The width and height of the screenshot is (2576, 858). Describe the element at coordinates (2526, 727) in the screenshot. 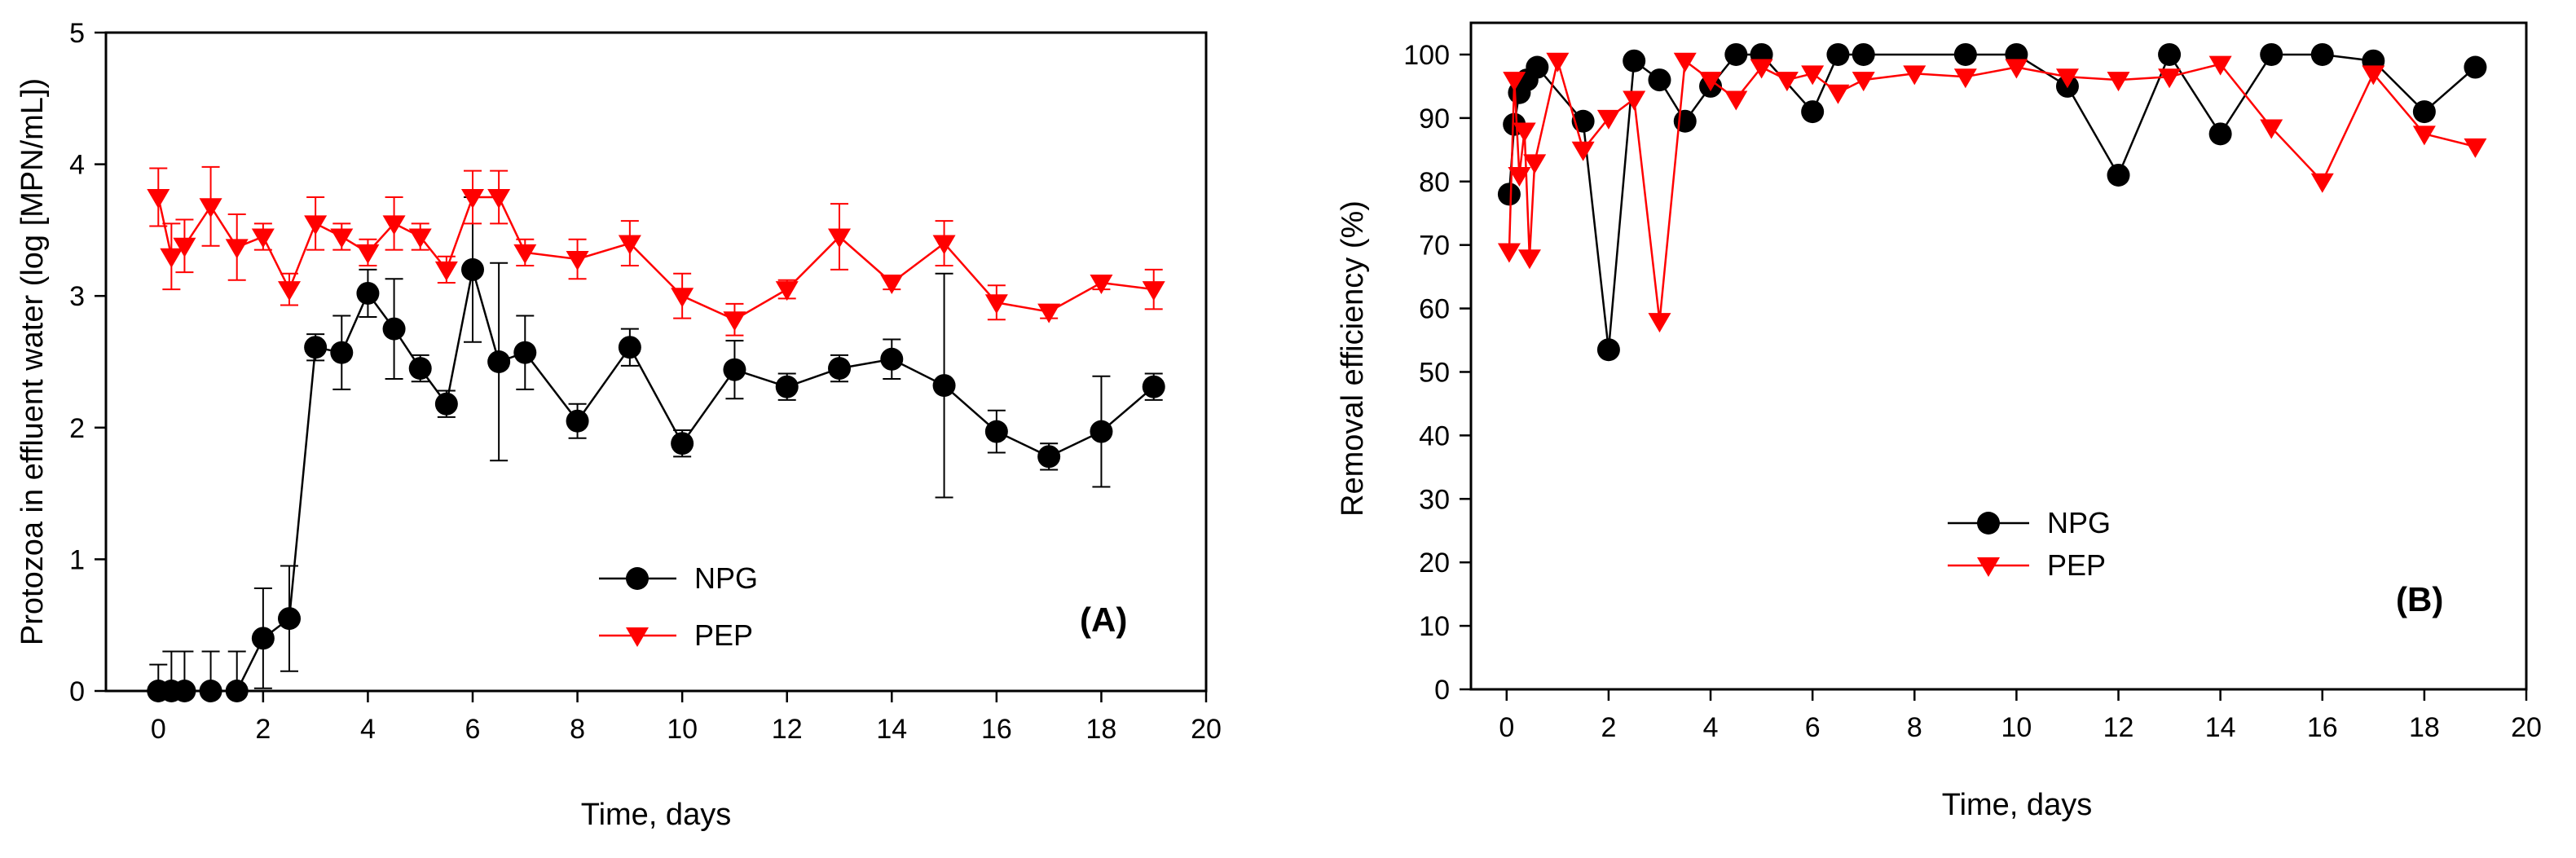

I see `panel-b-x-tick-label: 20` at that location.